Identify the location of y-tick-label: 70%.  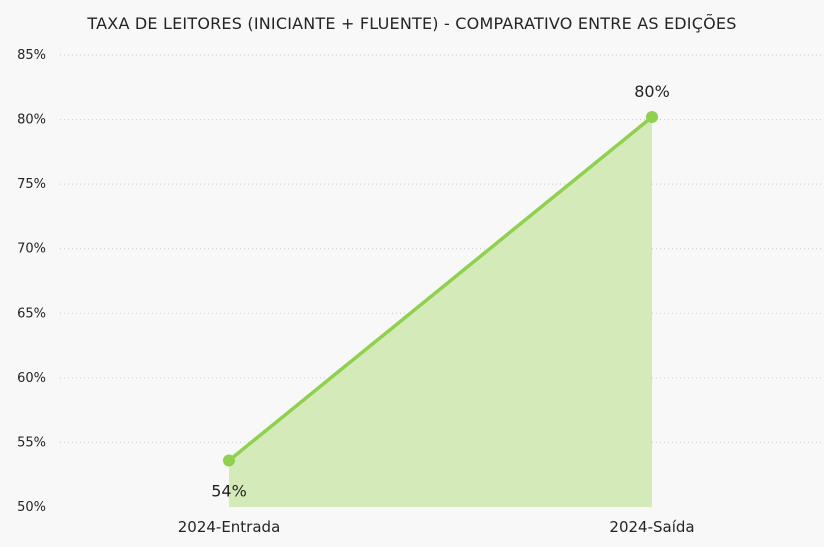
(31, 249).